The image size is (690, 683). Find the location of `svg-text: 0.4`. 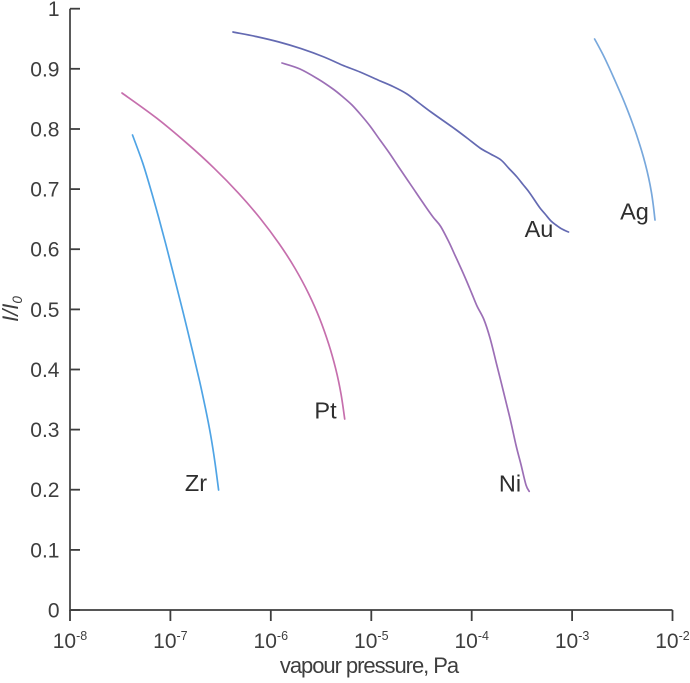

svg-text: 0.4 is located at coordinates (45, 370).